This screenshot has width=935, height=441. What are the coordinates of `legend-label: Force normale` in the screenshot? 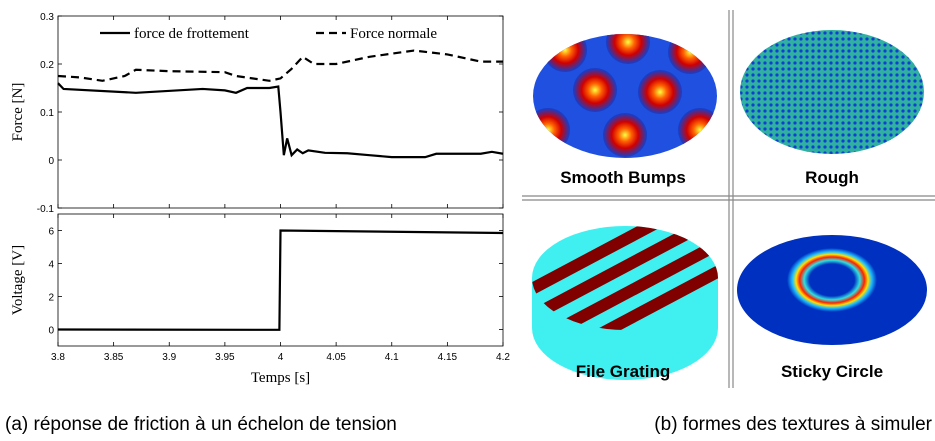 It's located at (393, 34).